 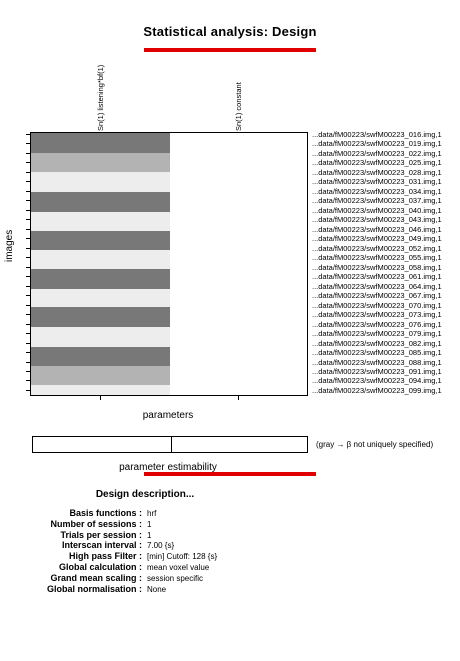 What do you see at coordinates (182, 557) in the screenshot?
I see `description-value: [min] Cutoff: 128 {s}` at bounding box center [182, 557].